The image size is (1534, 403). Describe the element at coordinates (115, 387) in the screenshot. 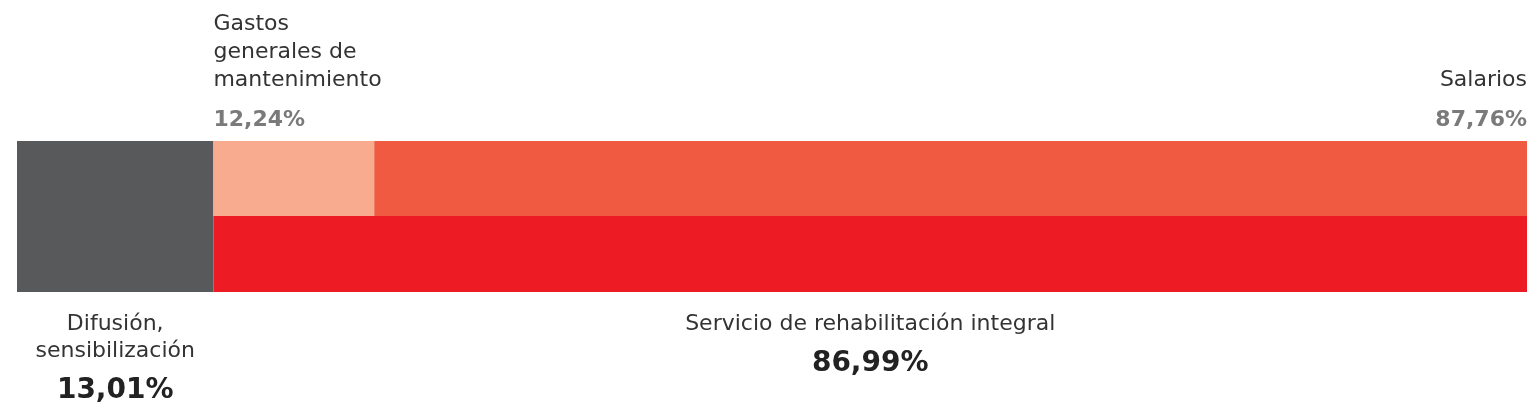

I see `data-label: 13,01%` at that location.